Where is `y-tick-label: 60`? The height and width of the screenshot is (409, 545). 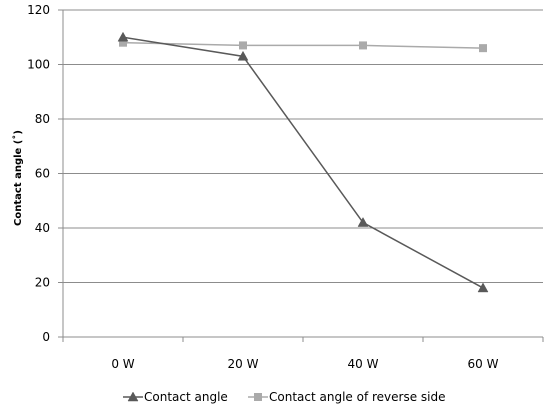
y-tick-label: 60 is located at coordinates (42, 174).